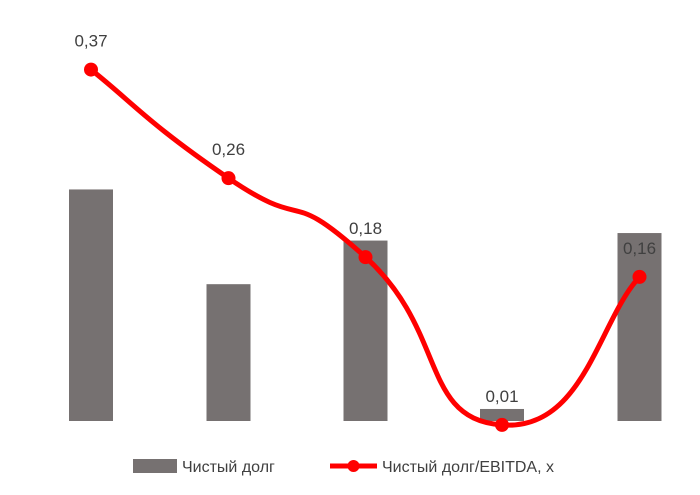 The height and width of the screenshot is (495, 700). I want to click on data-label-0: 0,37, so click(90, 41).